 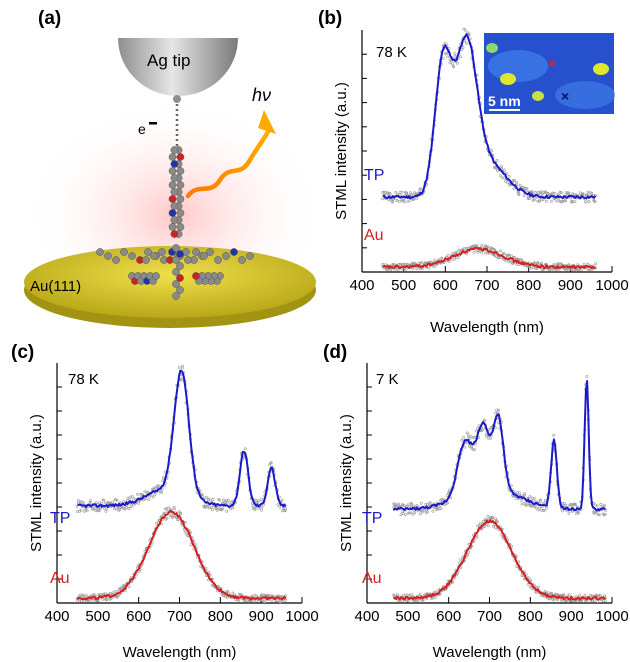 I want to click on photon-label: hν, so click(x=261, y=95).